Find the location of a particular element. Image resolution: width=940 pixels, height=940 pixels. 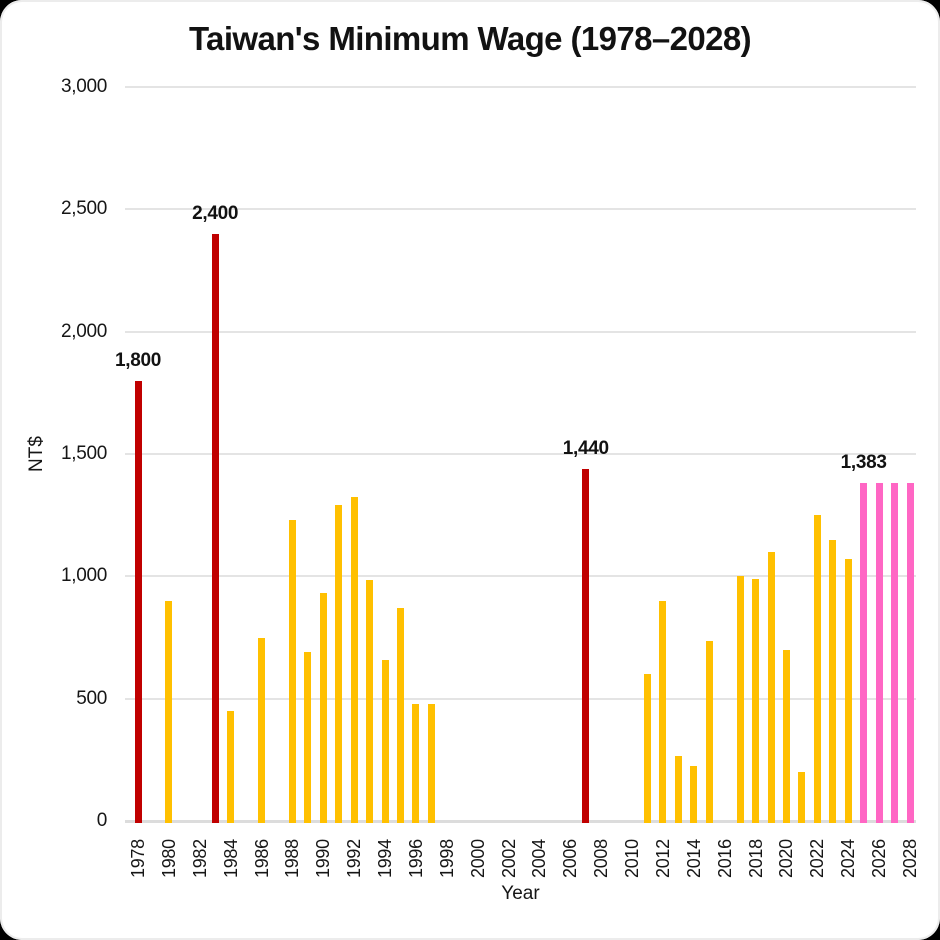

x-tick-label-2006: 2006 is located at coordinates (570, 858).